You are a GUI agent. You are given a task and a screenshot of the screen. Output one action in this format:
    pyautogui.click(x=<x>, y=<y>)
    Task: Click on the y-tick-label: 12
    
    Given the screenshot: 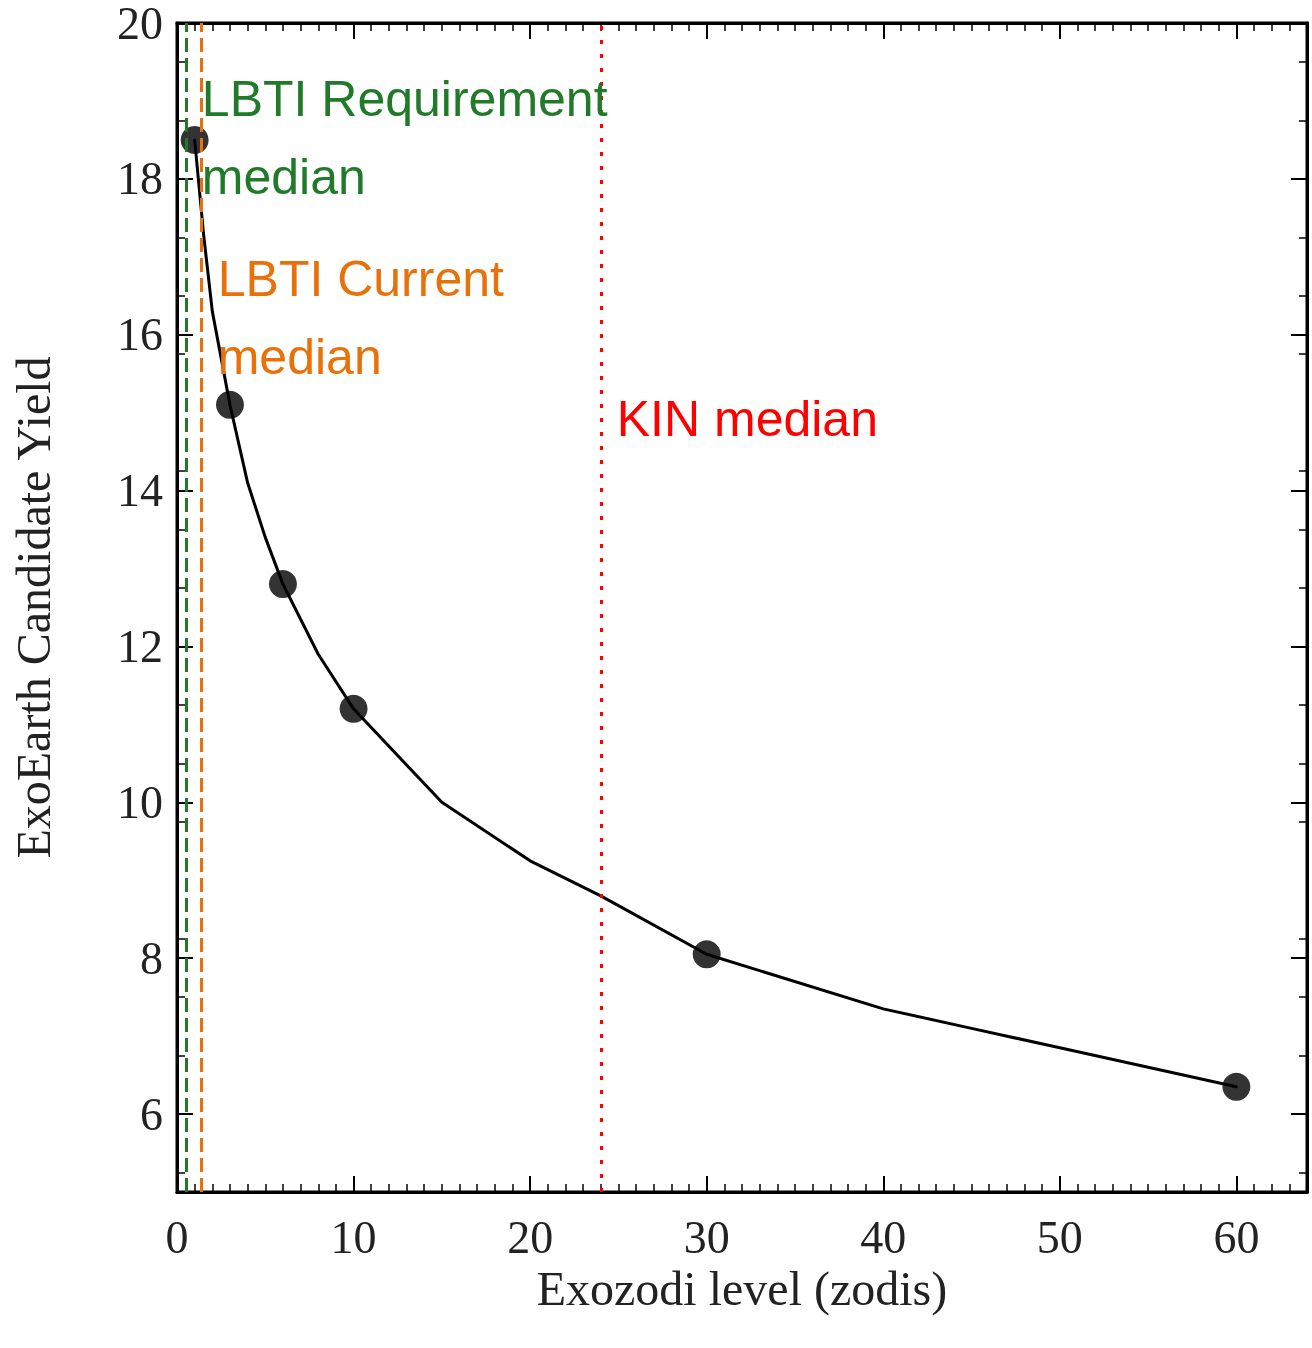 What is the action you would take?
    pyautogui.click(x=140, y=646)
    